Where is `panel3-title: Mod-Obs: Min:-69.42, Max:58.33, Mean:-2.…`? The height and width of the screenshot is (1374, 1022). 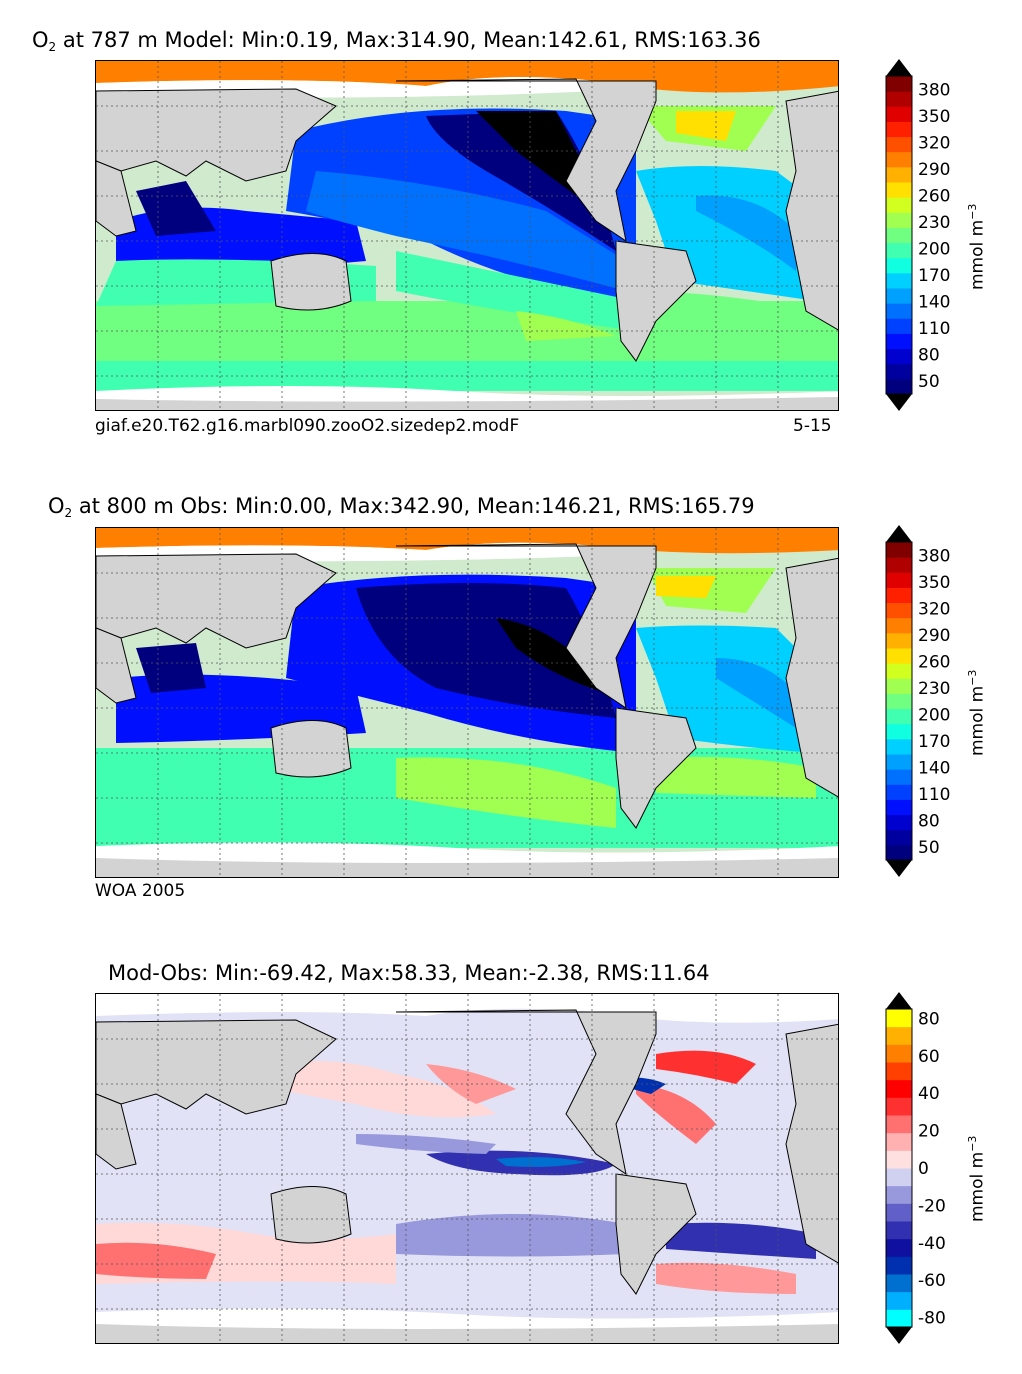 panel3-title: Mod-Obs: Min:-69.42, Max:58.33, Mean:-2.… is located at coordinates (409, 973).